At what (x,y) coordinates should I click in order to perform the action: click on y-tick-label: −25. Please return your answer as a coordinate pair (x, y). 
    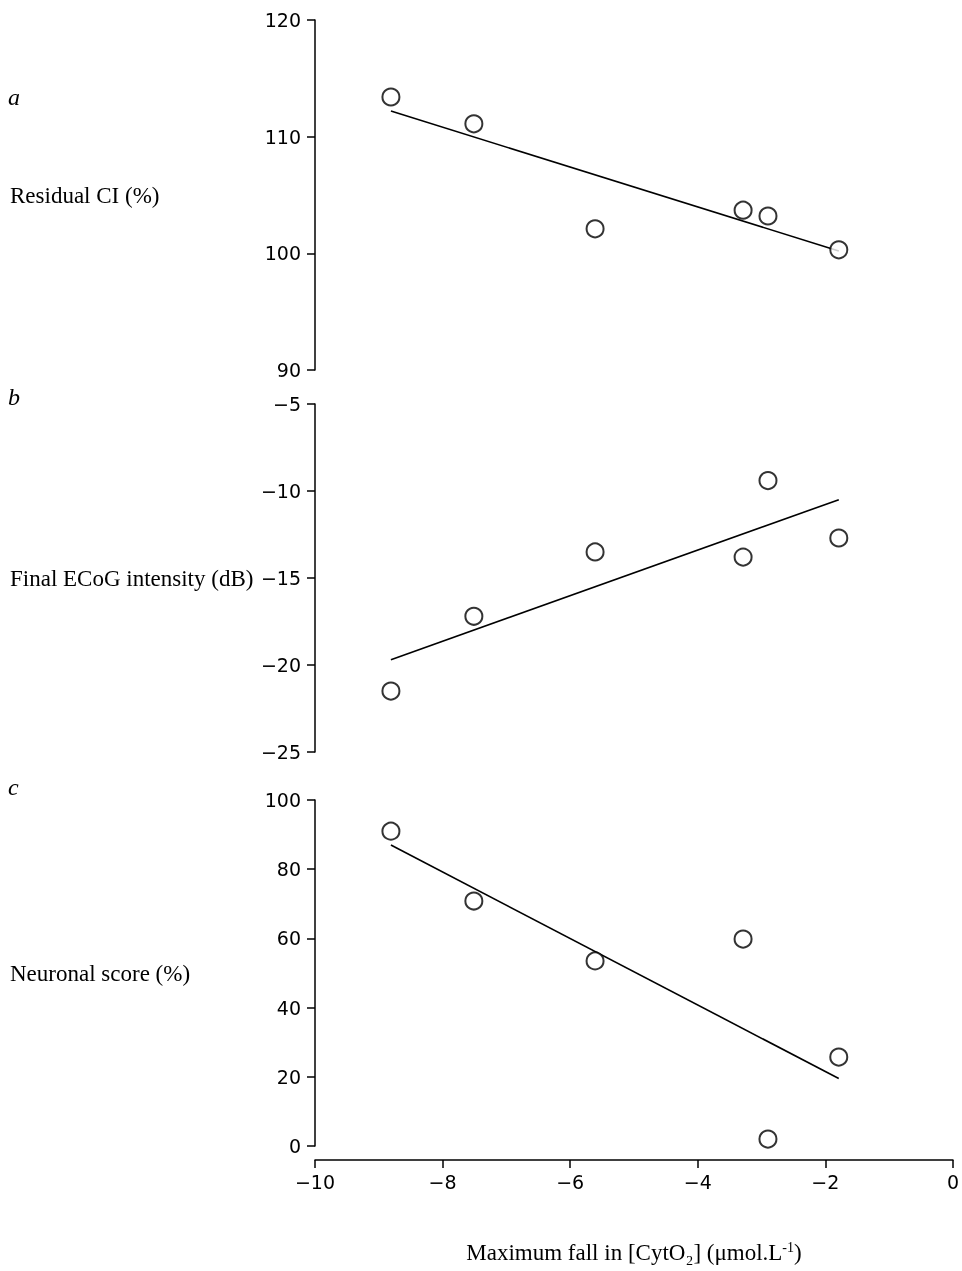
    Looking at the image, I should click on (280, 752).